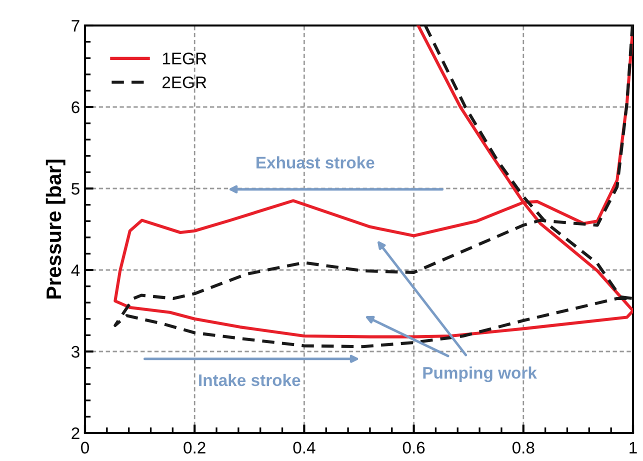  I want to click on legend-label: 1EGR, so click(184, 58).